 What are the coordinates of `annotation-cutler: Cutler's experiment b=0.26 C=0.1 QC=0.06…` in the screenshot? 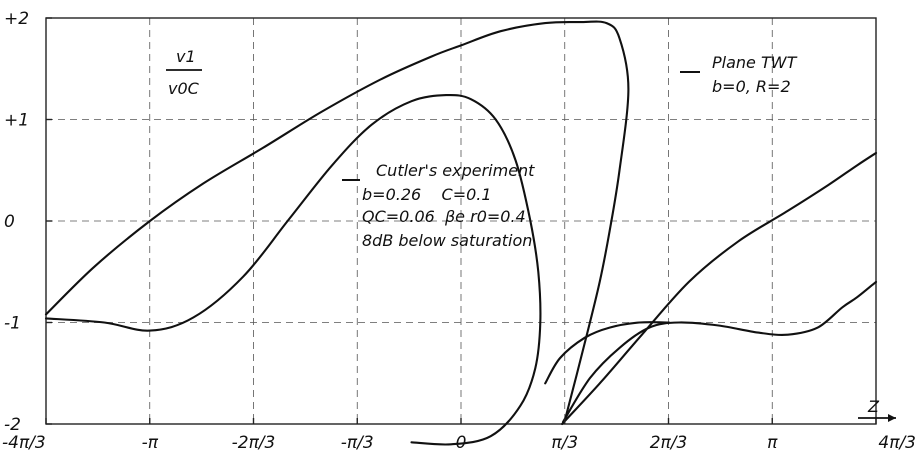 It's located at (438, 205).